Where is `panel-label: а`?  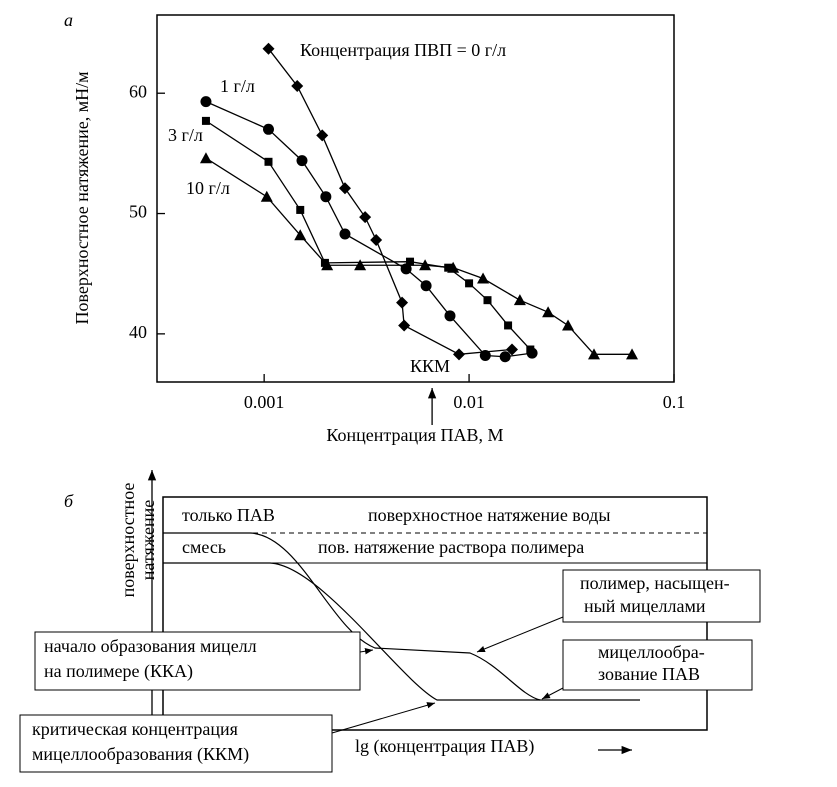
panel-label: а is located at coordinates (68, 20).